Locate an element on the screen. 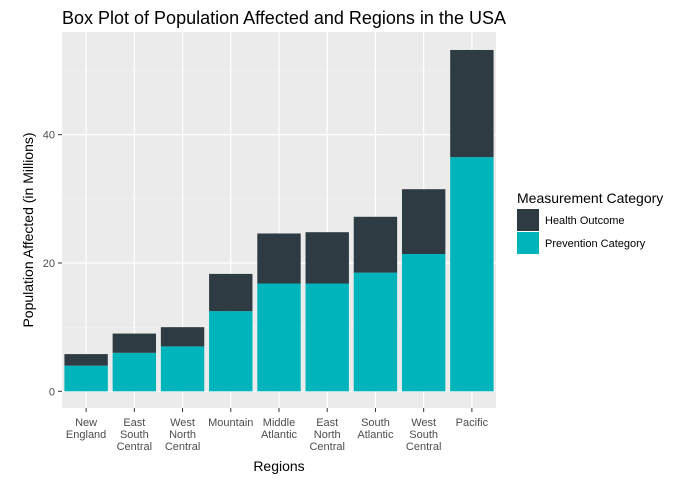 Image resolution: width=687 pixels, height=488 pixels. x-tick-label-line: Mountain is located at coordinates (230, 423).